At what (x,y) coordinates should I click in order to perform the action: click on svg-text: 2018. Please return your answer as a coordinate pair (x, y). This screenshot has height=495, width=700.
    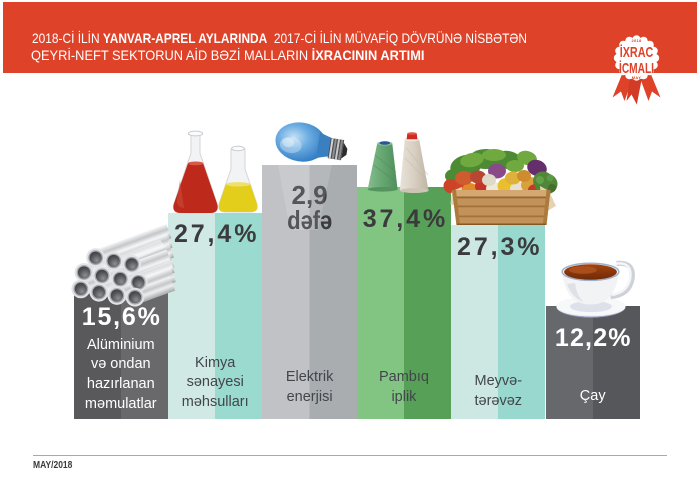
    Looking at the image, I should click on (636, 40).